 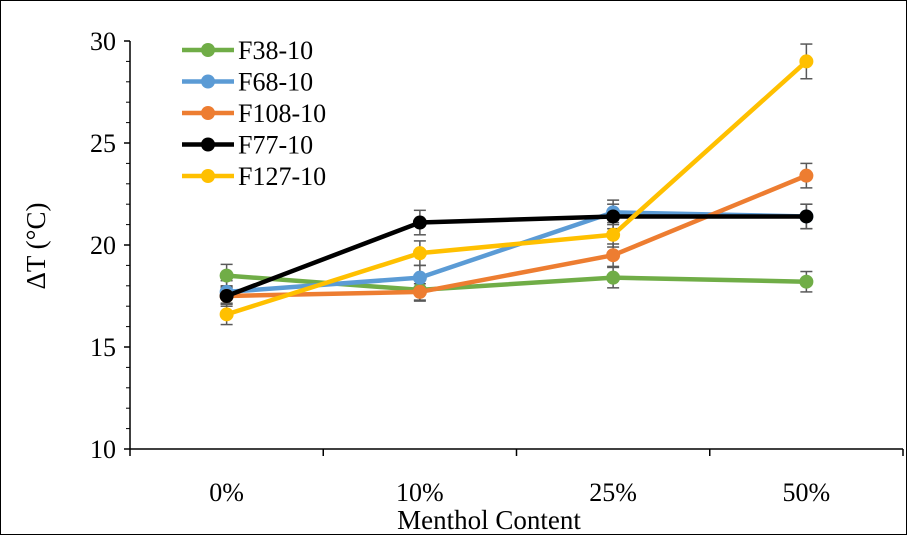 I want to click on x-tick-label: 10%, so click(x=420, y=492).